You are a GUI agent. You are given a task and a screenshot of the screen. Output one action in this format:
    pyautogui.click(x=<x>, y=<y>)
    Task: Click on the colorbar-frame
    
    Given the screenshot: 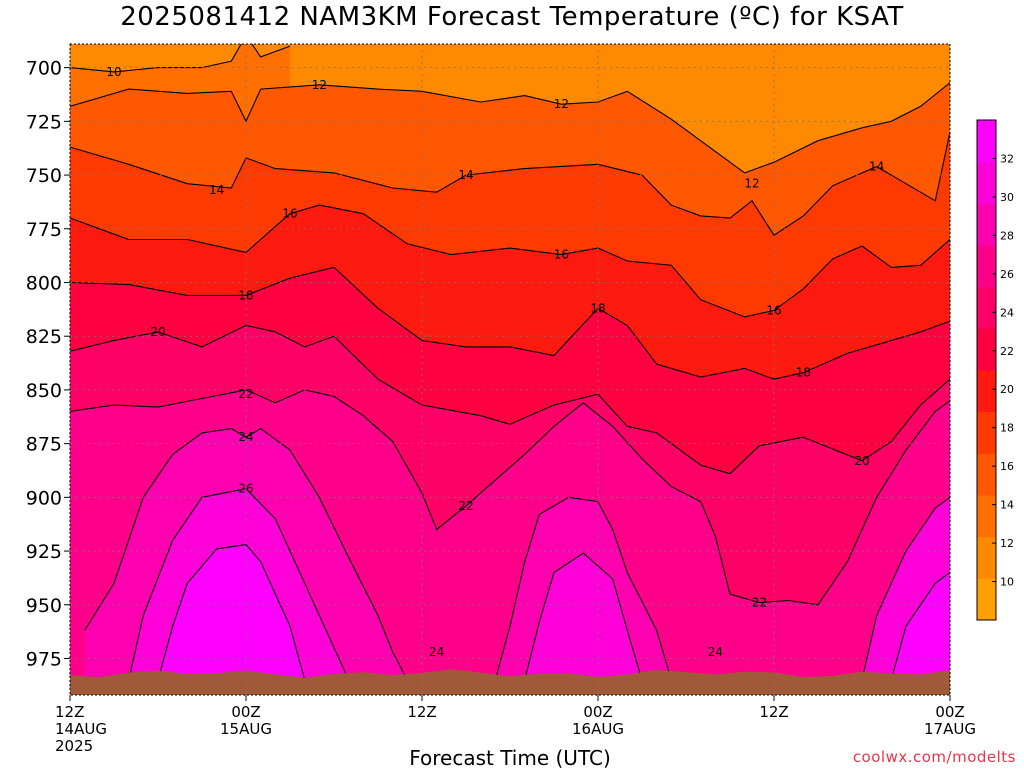 What is the action you would take?
    pyautogui.click(x=986, y=370)
    